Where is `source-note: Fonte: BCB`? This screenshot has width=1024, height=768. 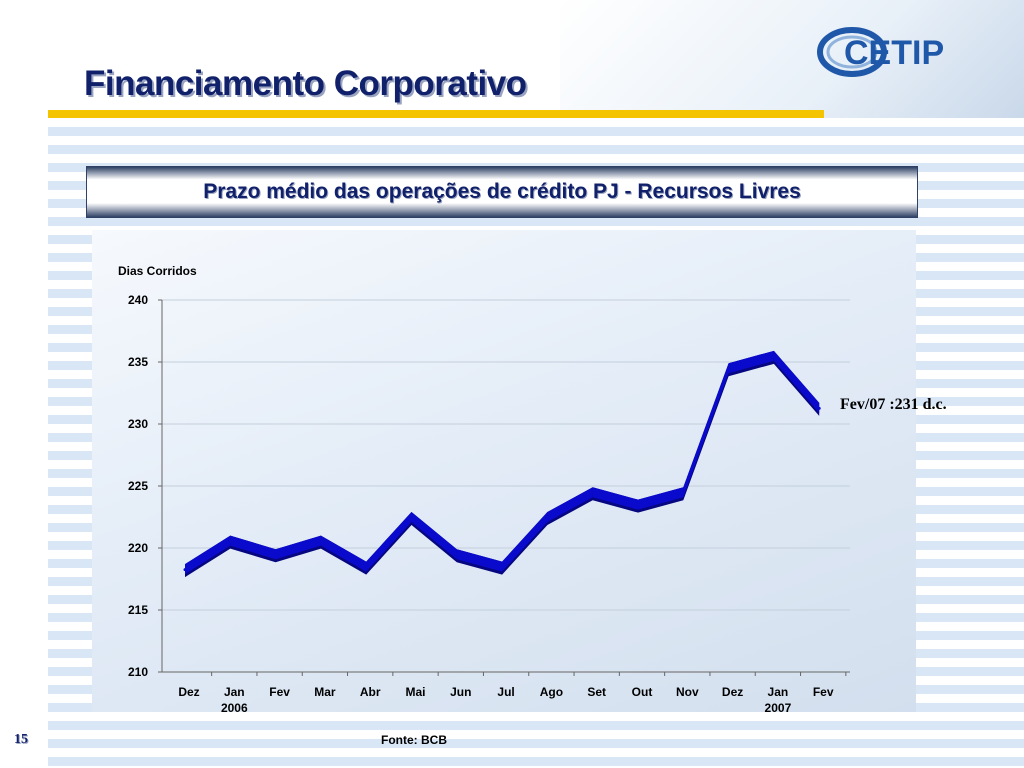
source-note: Fonte: BCB is located at coordinates (414, 740).